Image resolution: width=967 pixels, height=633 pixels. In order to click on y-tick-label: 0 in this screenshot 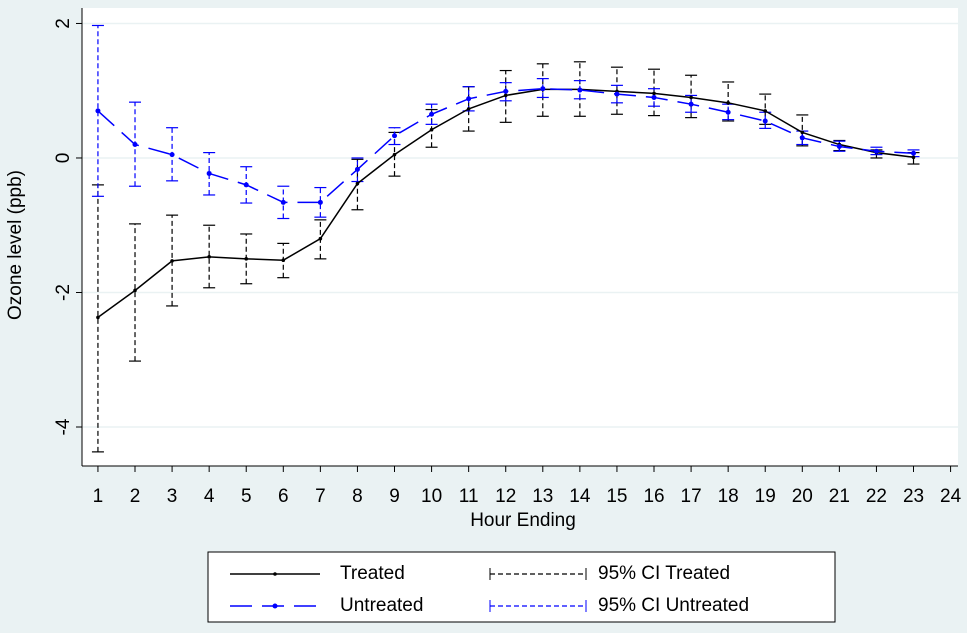, I will do `click(63, 158)`.